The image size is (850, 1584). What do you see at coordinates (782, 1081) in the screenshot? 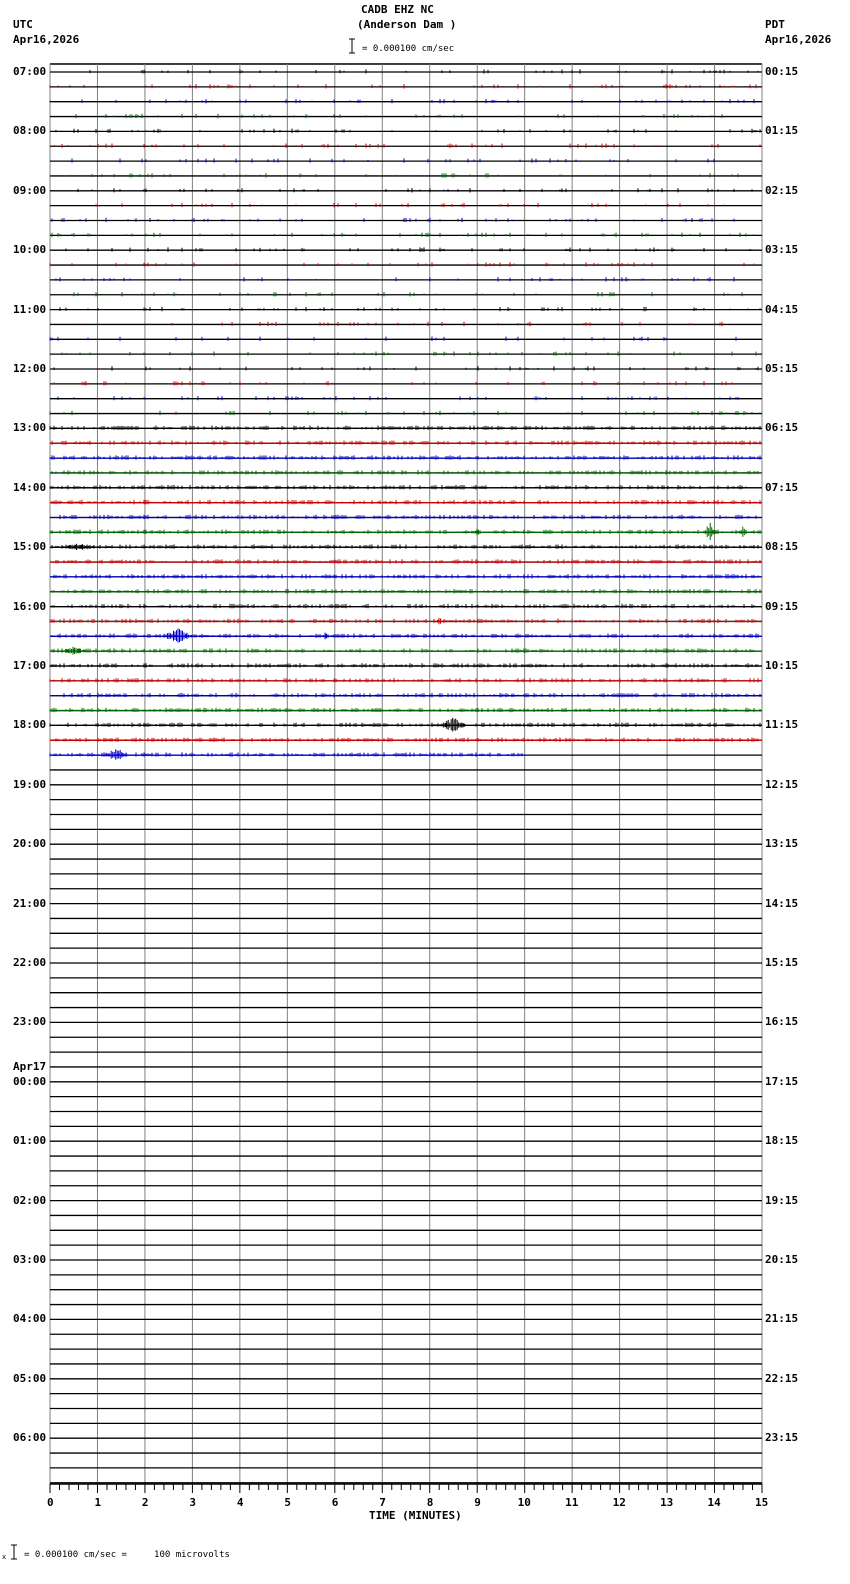
I see `pdt-time-label: 17:15` at bounding box center [782, 1081].